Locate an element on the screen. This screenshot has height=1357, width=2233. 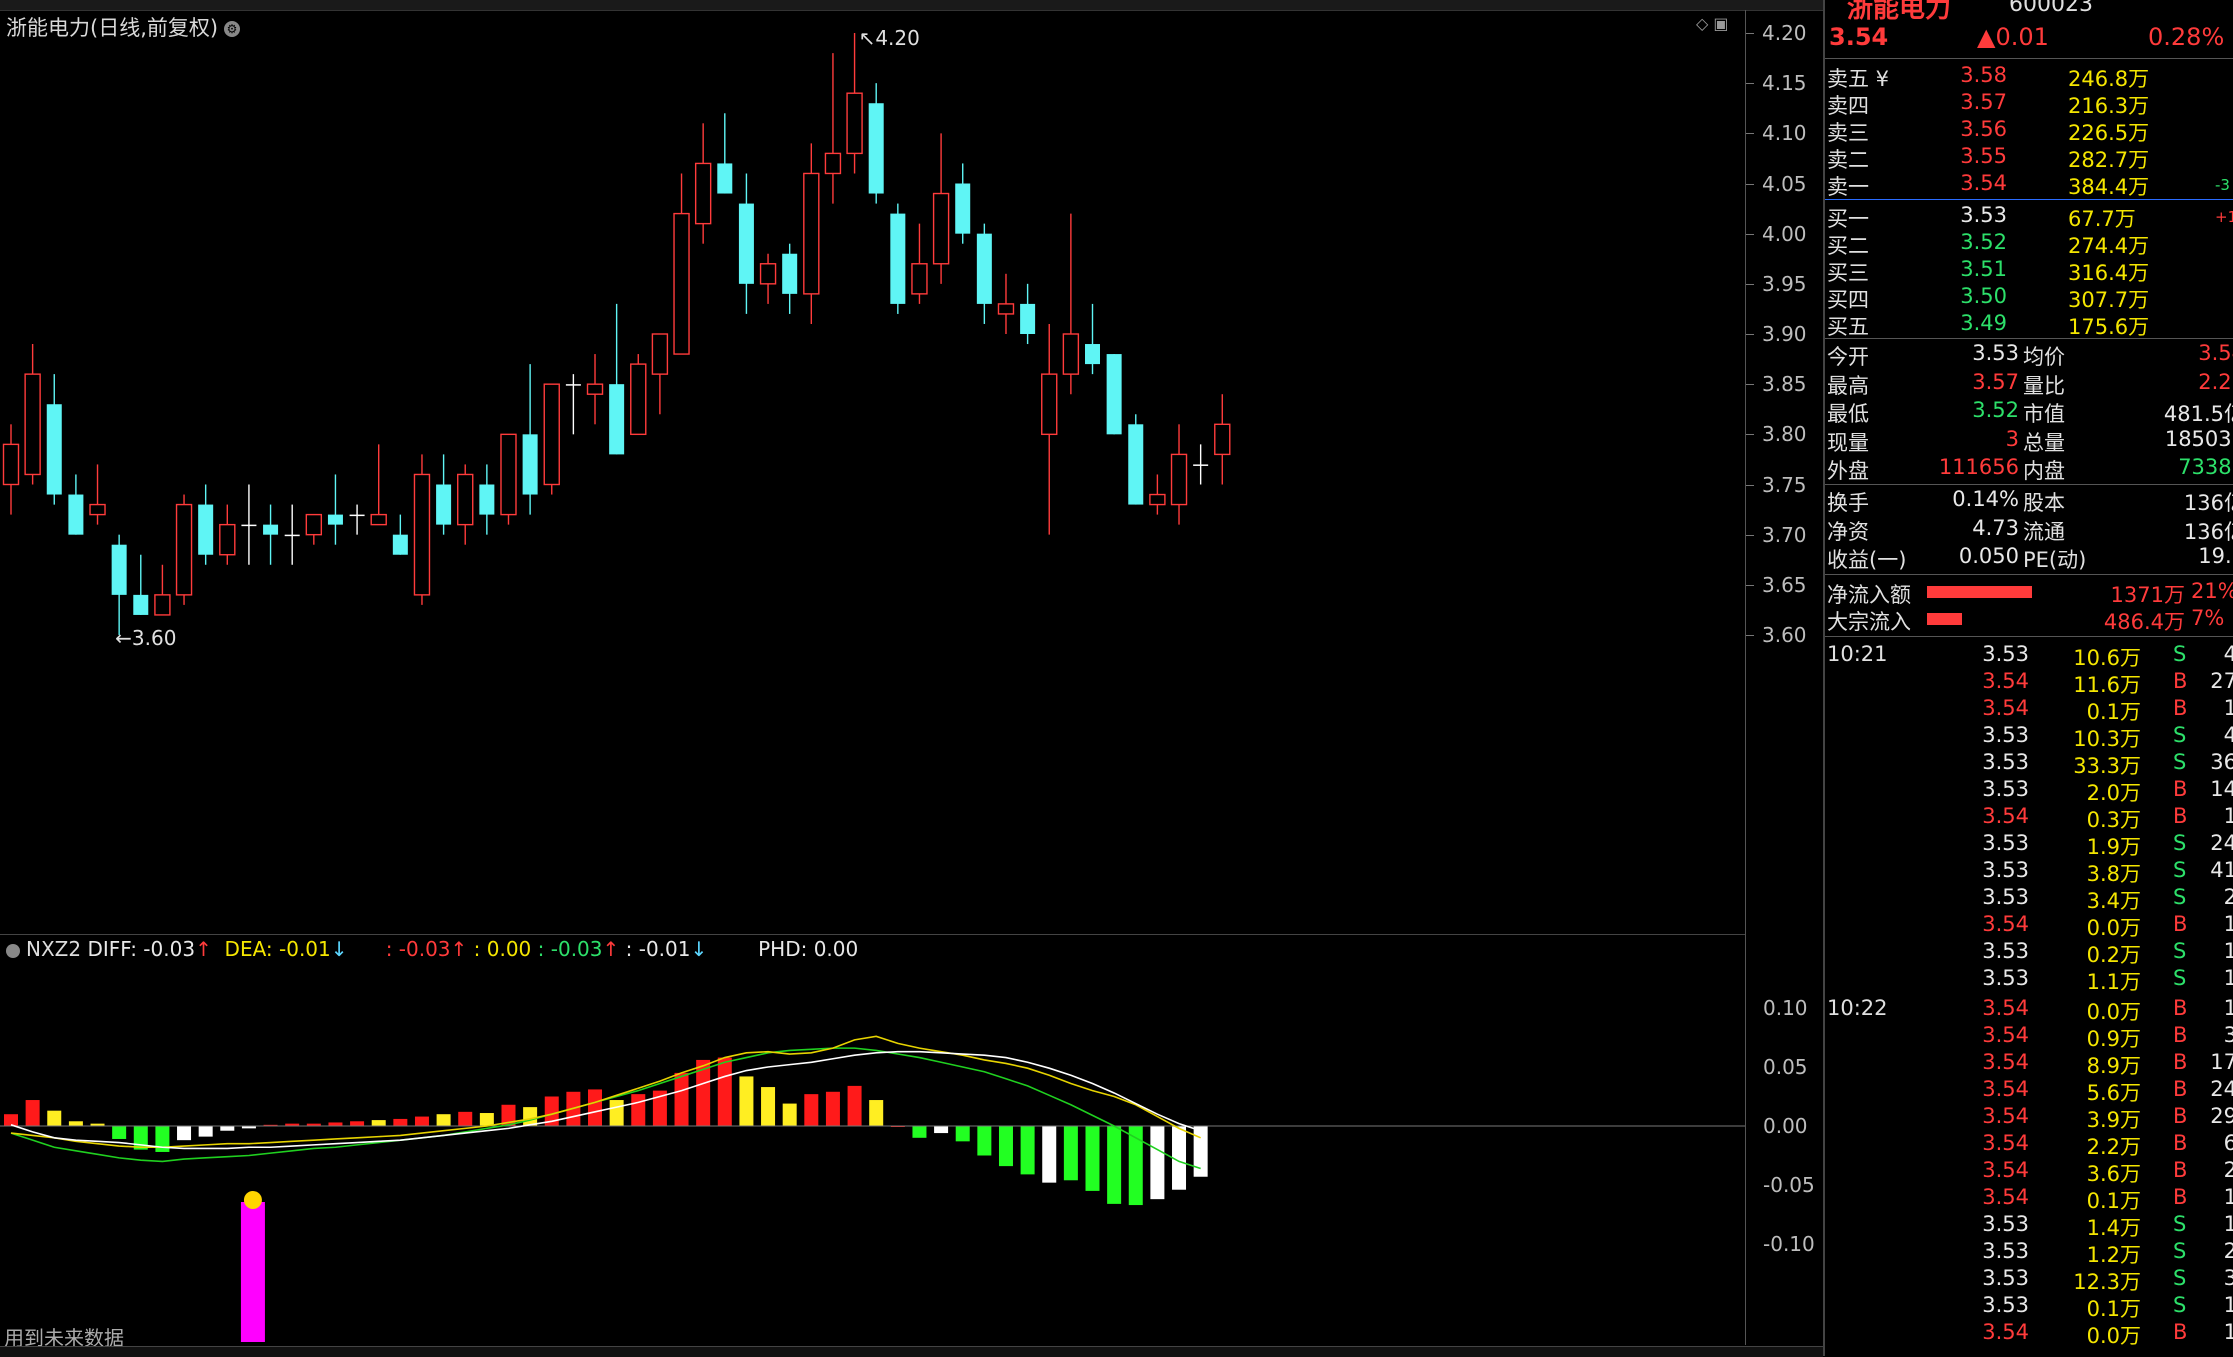
window-toggle-icon: ▣ is located at coordinates (1721, 23).